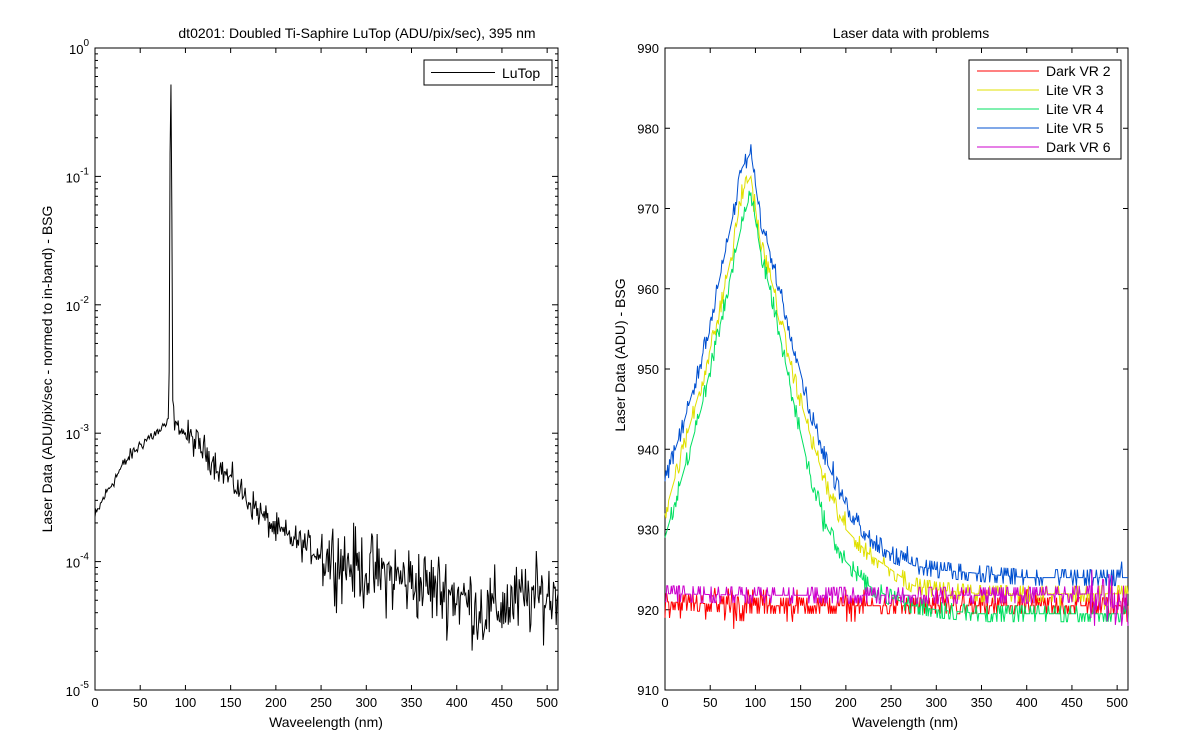 Image resolution: width=1200 pixels, height=750 pixels. I want to click on left-x-tick-label: 450, so click(502, 702).